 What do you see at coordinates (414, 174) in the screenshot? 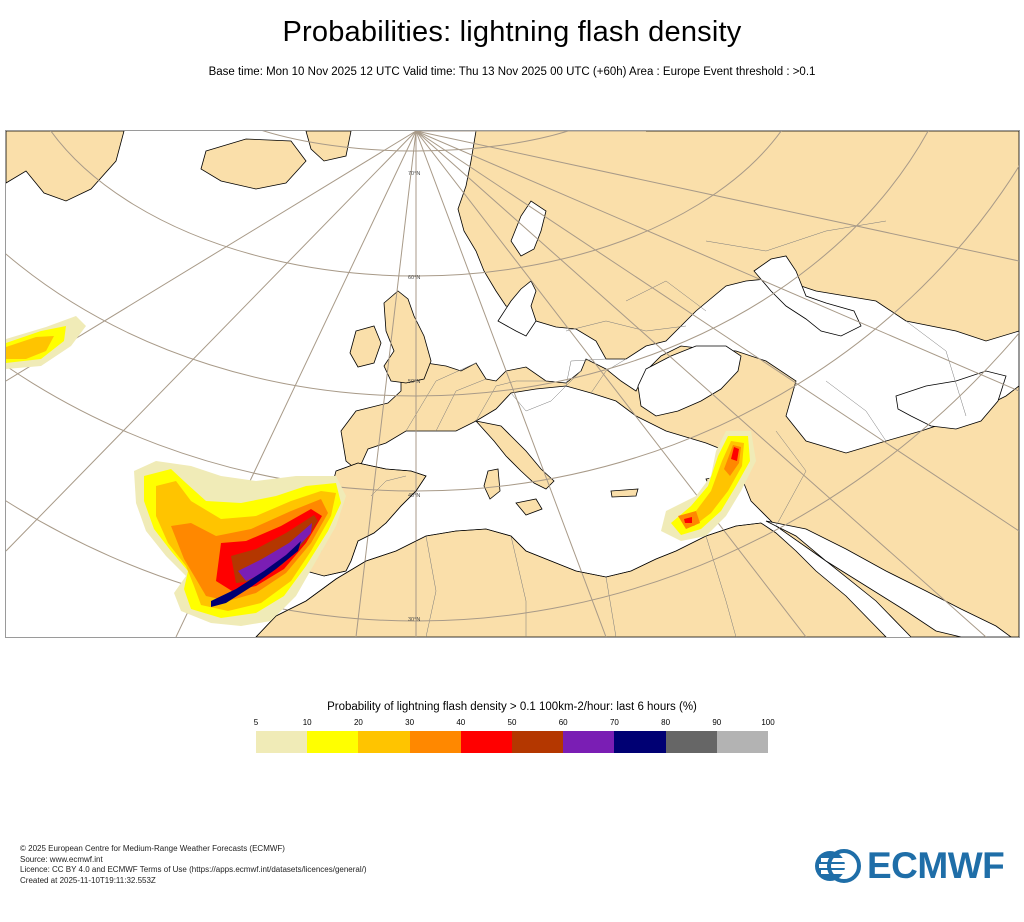
I see `lat-label-70: 70°N` at bounding box center [414, 174].